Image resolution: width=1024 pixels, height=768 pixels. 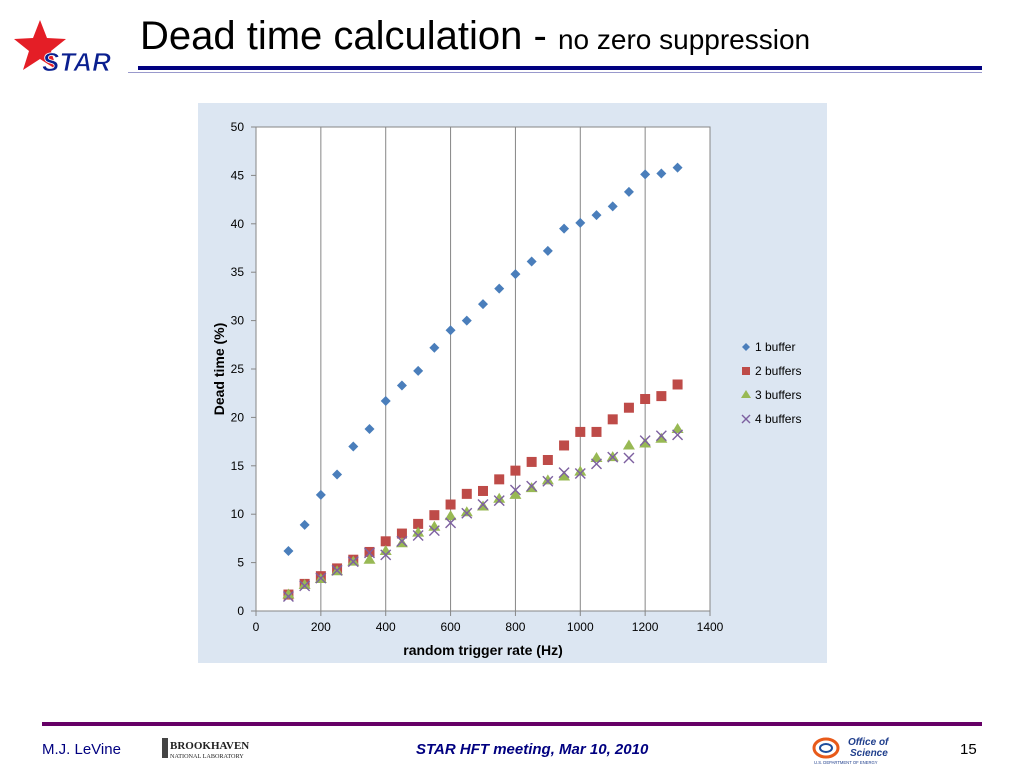 I want to click on y-tick-label: 40, so click(x=238, y=224).